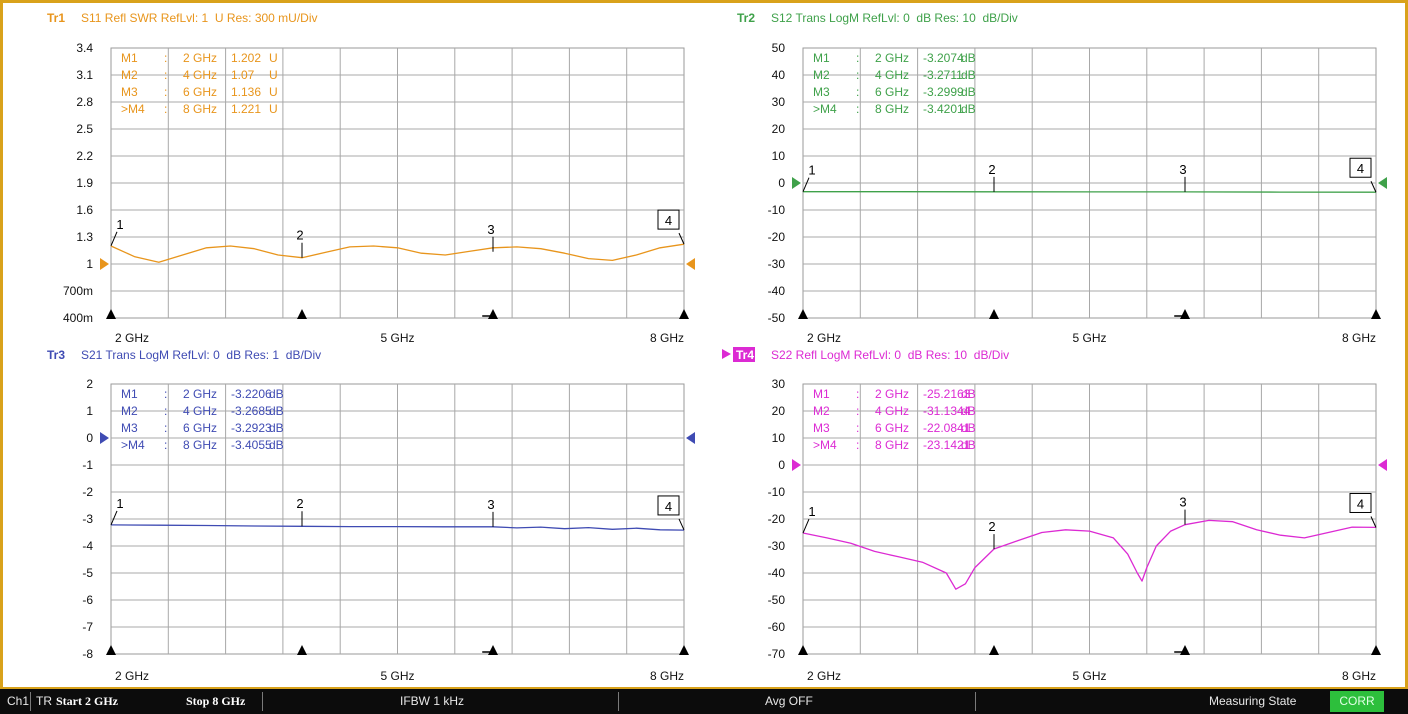 Image resolution: width=1408 pixels, height=714 pixels. What do you see at coordinates (44, 701) in the screenshot?
I see `mode-label: TR` at bounding box center [44, 701].